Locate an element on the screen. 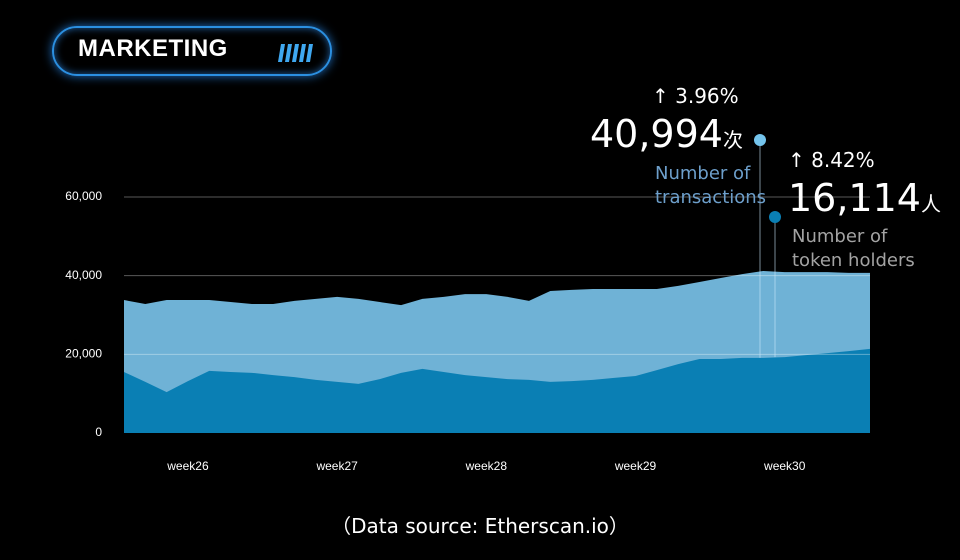  unit-text: 次 is located at coordinates (732, 140).